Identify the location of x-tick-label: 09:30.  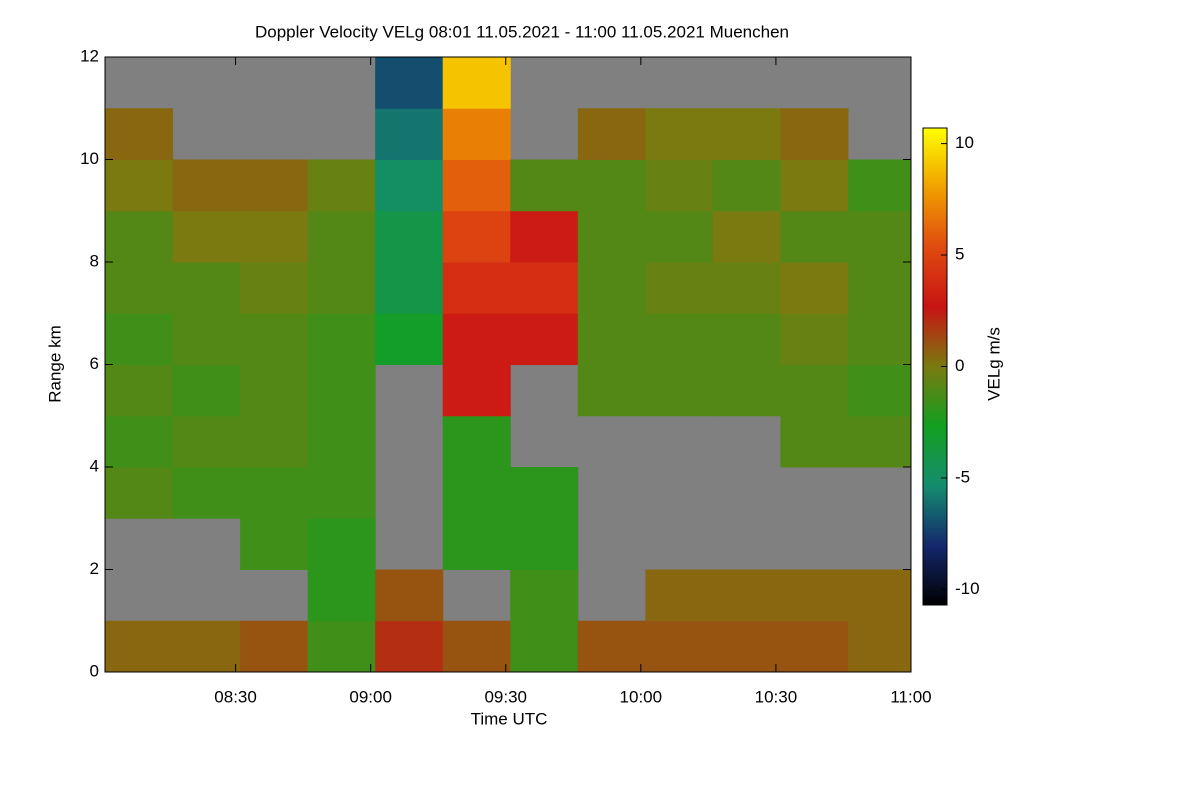
(505, 696).